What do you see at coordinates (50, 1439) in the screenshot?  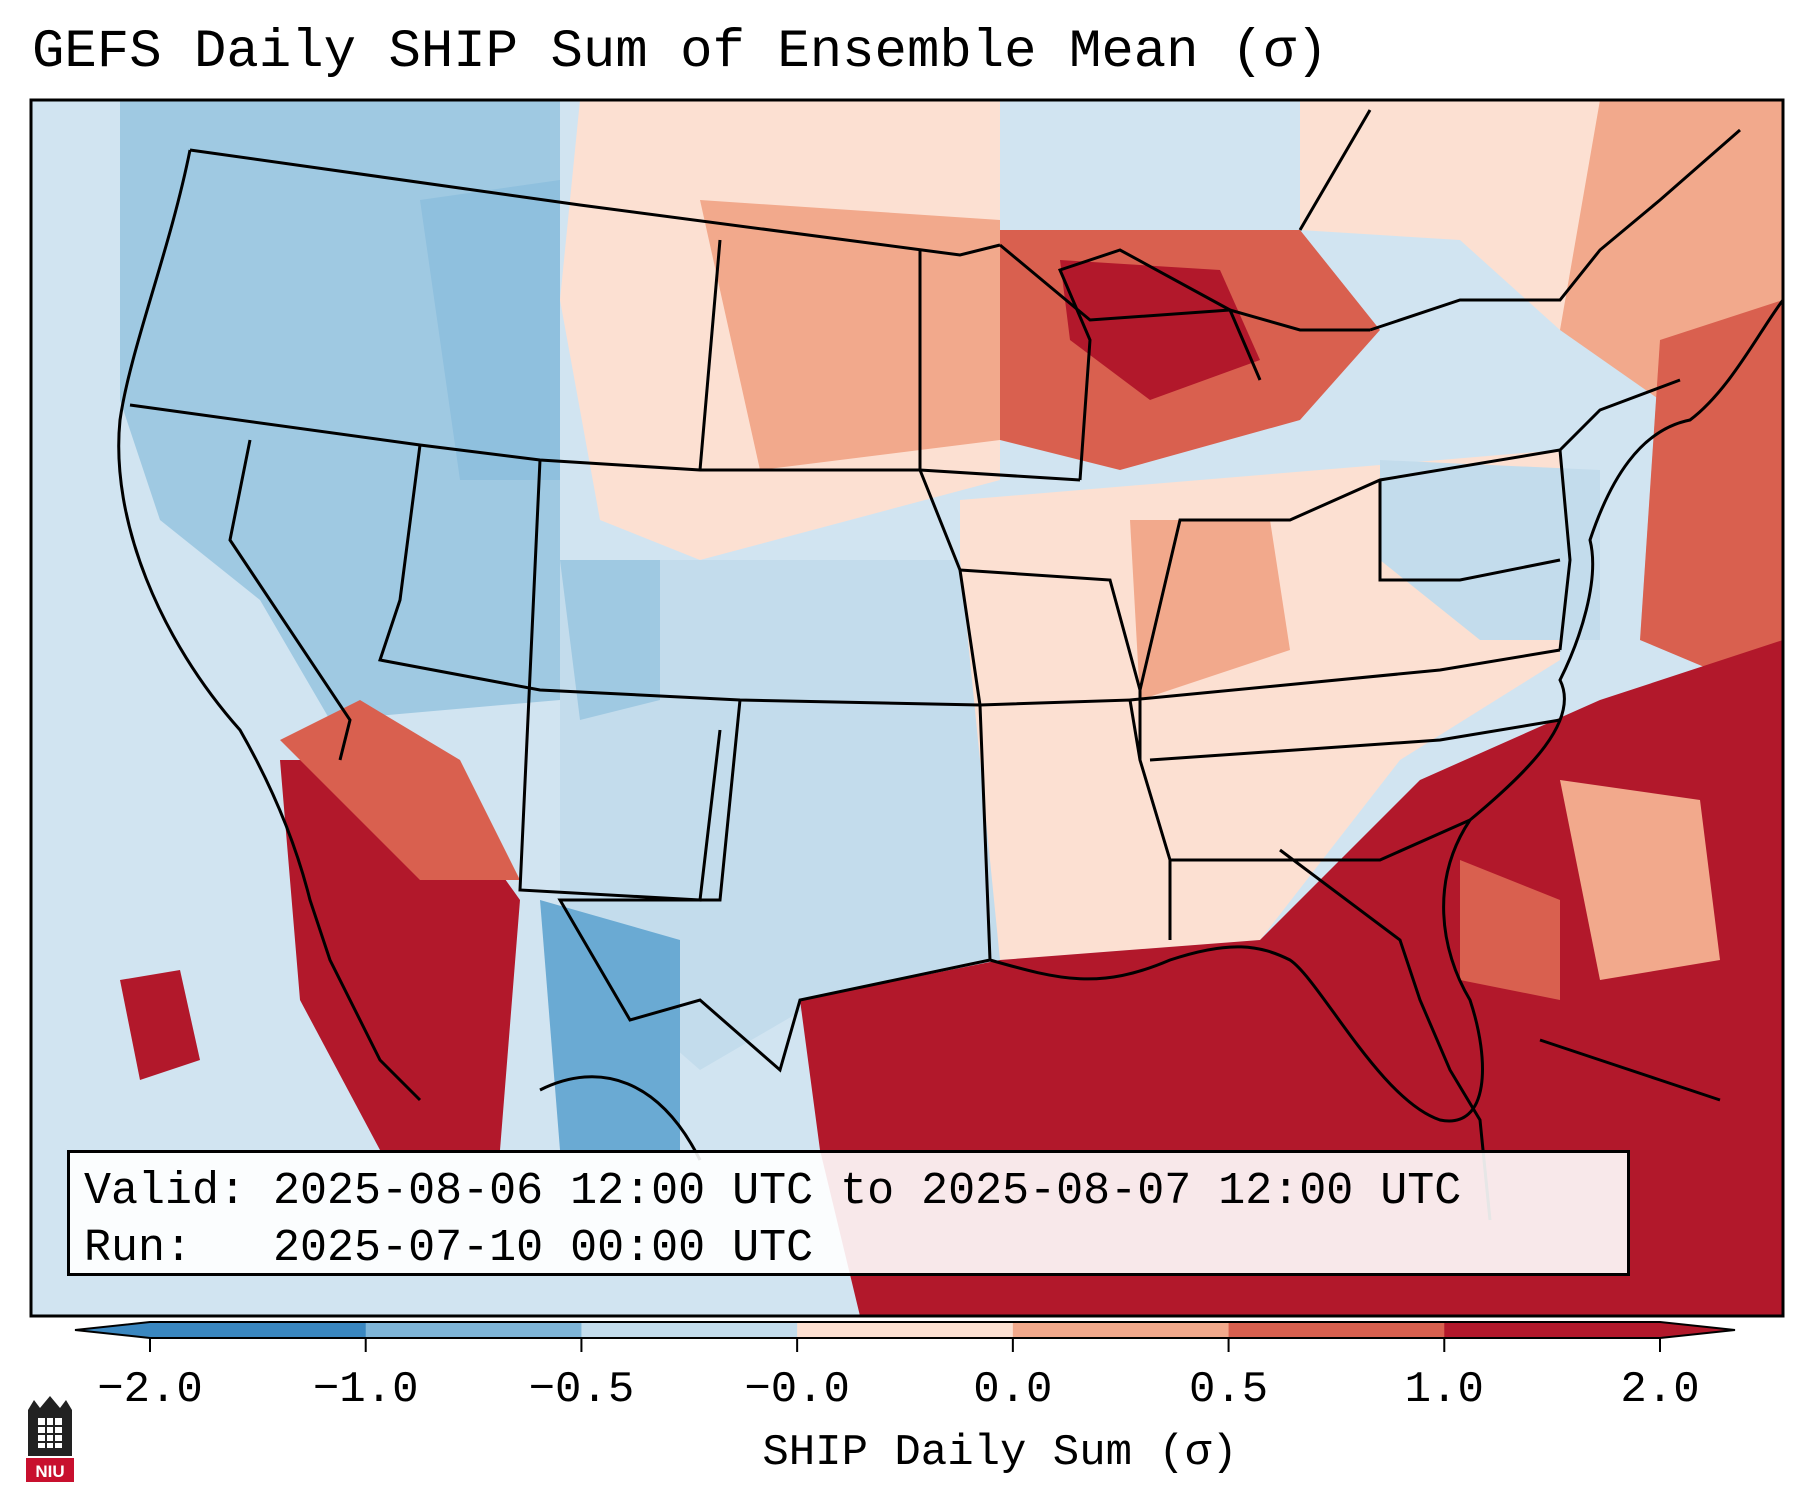 I see `niu-logo-icon: NIU` at bounding box center [50, 1439].